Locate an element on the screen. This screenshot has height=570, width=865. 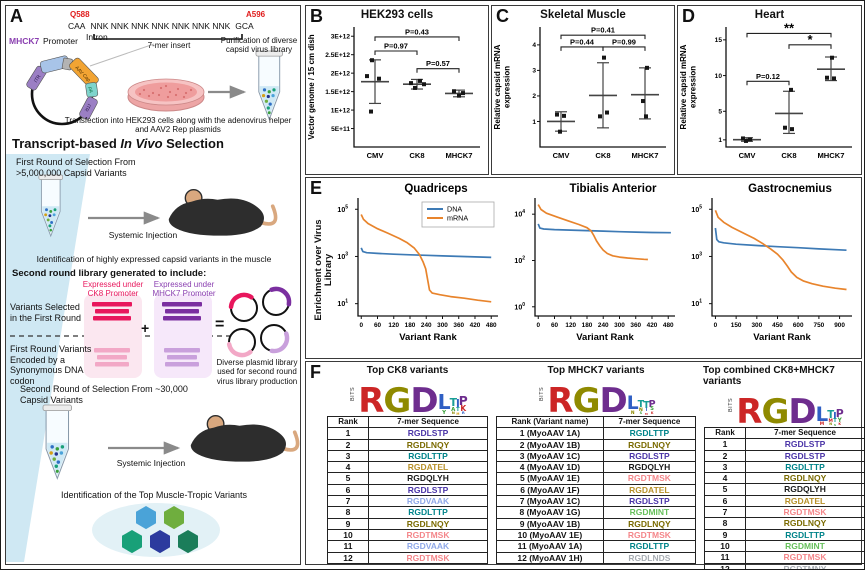
bits-axis-label: BITS is located at coordinates (542, 393).